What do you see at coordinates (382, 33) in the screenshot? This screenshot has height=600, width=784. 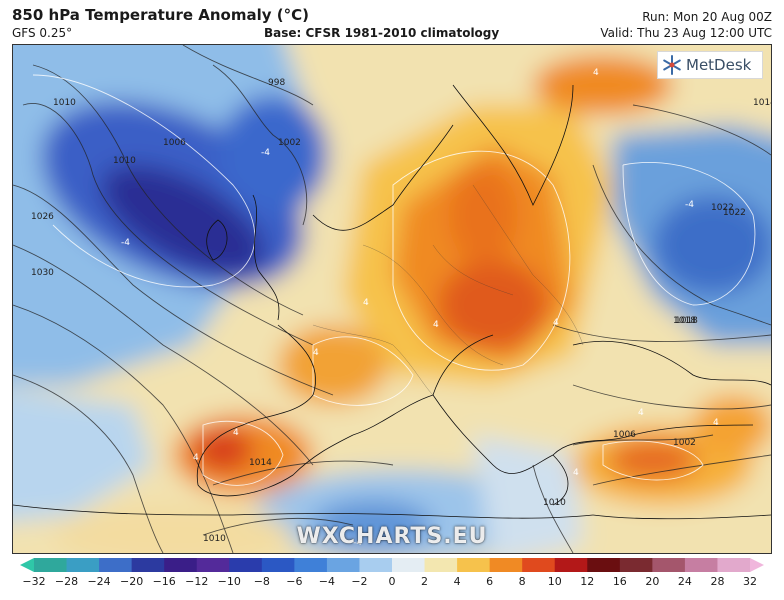 I see `climatology-base: Base: CFSR 1981-2010 climatology` at bounding box center [382, 33].